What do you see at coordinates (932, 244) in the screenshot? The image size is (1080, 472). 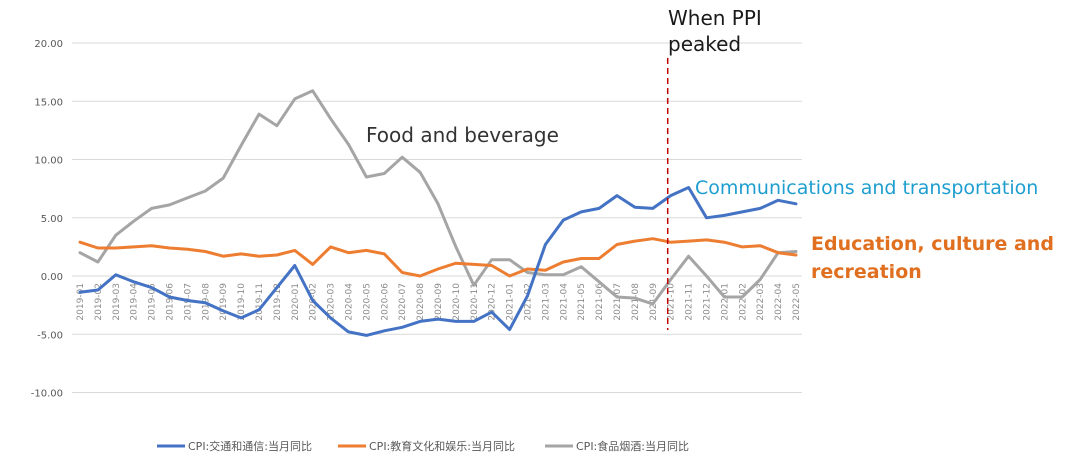 I see `annotation-line: Education, culture and` at bounding box center [932, 244].